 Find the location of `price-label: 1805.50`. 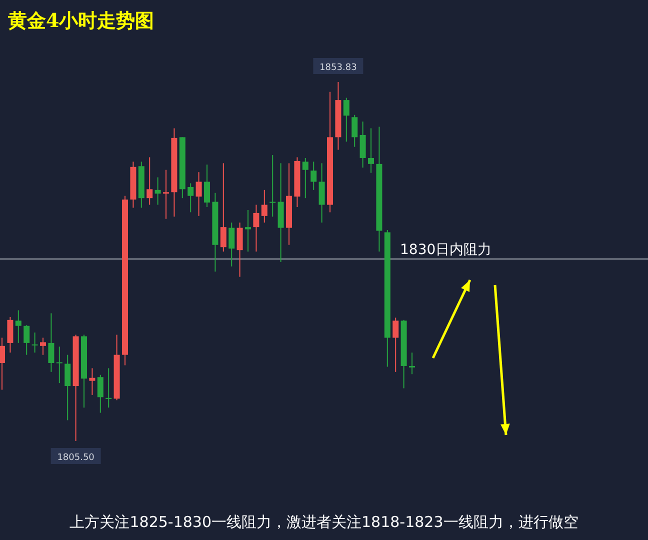

price-label: 1805.50 is located at coordinates (75, 456).